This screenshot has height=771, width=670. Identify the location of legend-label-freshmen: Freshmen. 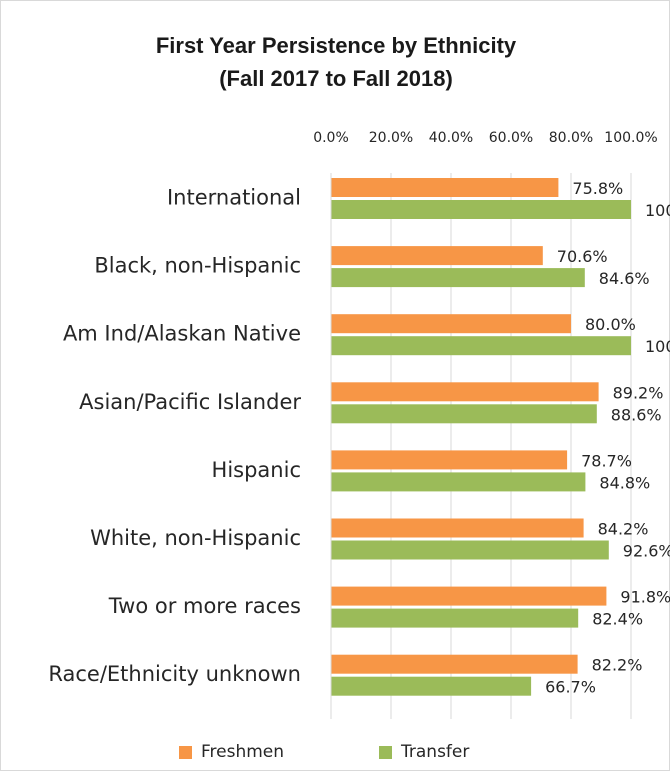
(243, 752).